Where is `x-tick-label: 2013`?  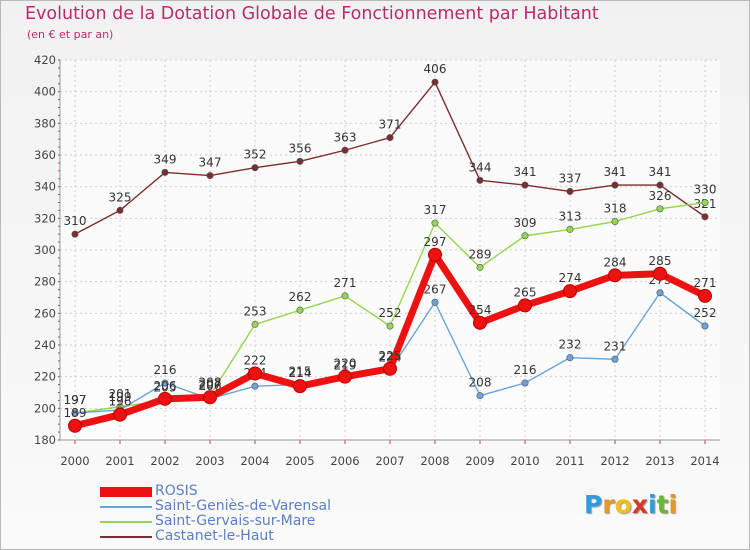 x-tick-label: 2013 is located at coordinates (659, 461).